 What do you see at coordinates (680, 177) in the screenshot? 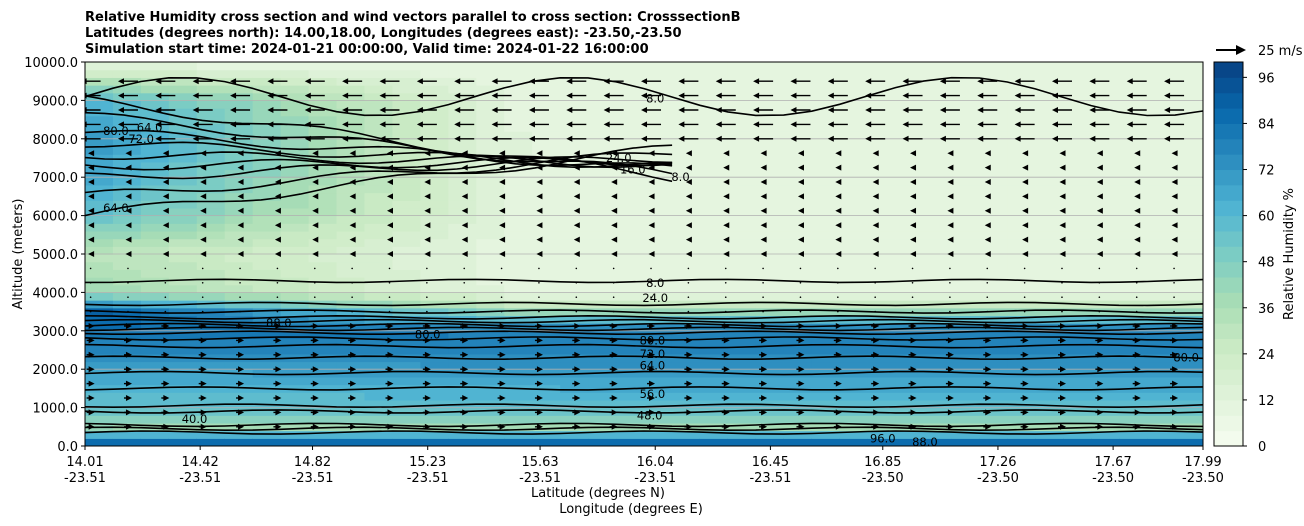
I see `contour-label: 8.0` at bounding box center [680, 177].